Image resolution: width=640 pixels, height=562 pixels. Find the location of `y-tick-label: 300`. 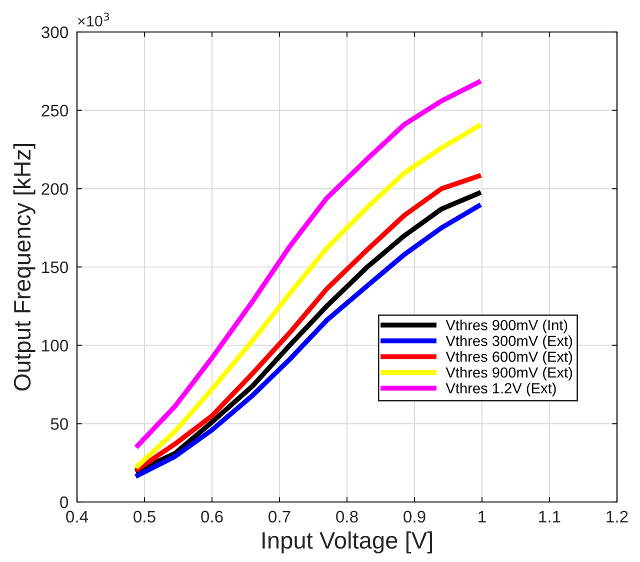

y-tick-label: 300 is located at coordinates (54, 32).